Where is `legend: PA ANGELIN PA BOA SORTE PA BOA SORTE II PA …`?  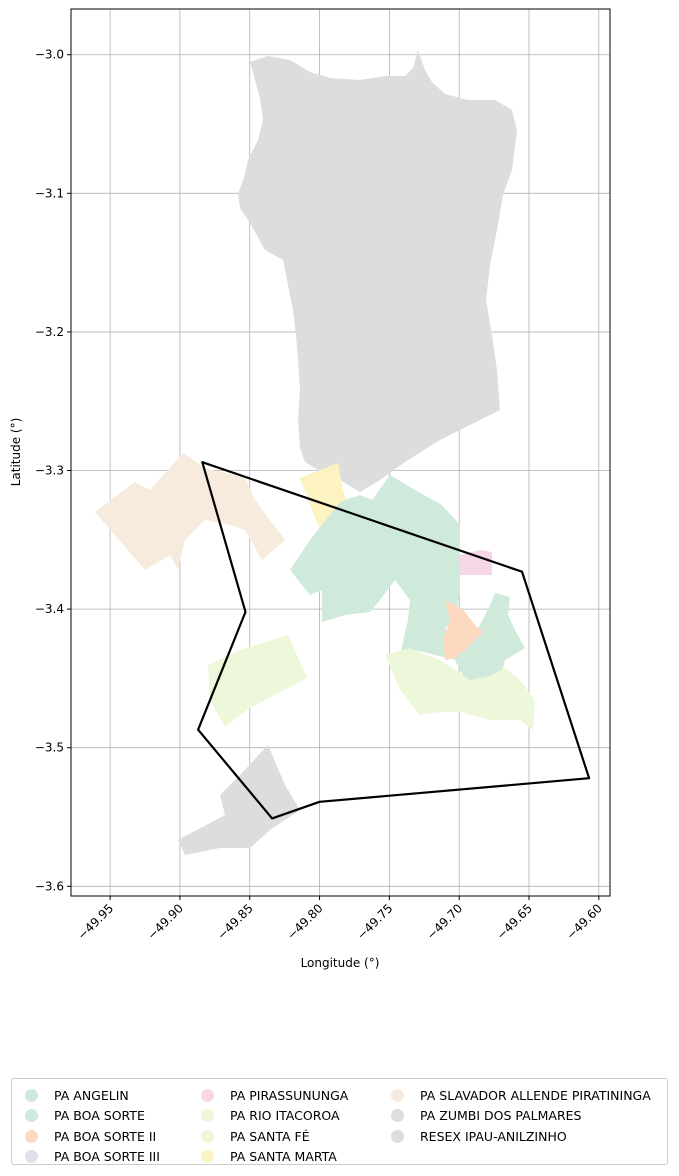 legend: PA ANGELIN PA BOA SORTE PA BOA SORTE II PA … is located at coordinates (339, 1121).